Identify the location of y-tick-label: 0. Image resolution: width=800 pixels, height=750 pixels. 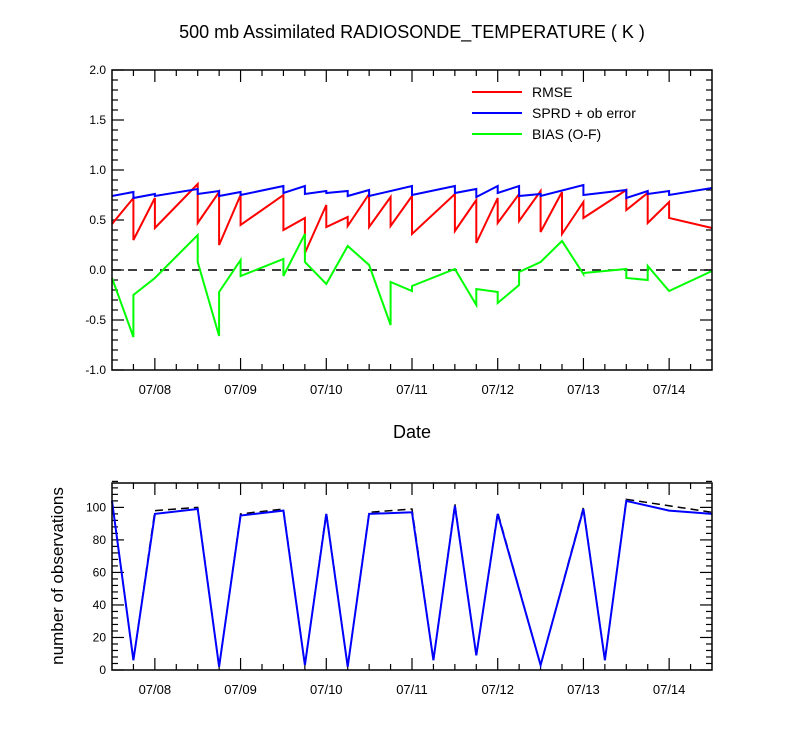
(102, 670).